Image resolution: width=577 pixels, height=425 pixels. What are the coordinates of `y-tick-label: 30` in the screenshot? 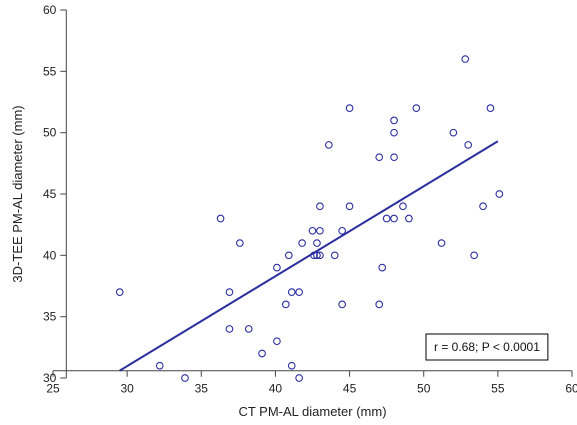 It's located at (50, 378).